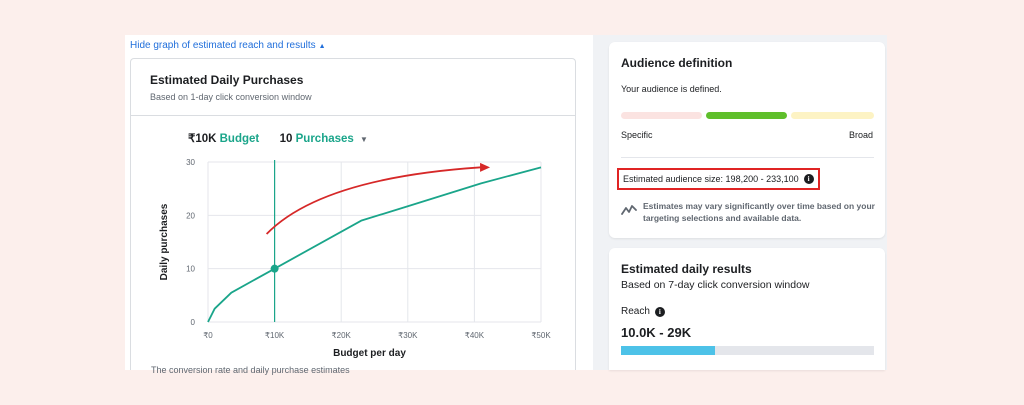 Image resolution: width=1024 pixels, height=405 pixels. Describe the element at coordinates (635, 311) in the screenshot. I see `reach-label: Reach` at that location.